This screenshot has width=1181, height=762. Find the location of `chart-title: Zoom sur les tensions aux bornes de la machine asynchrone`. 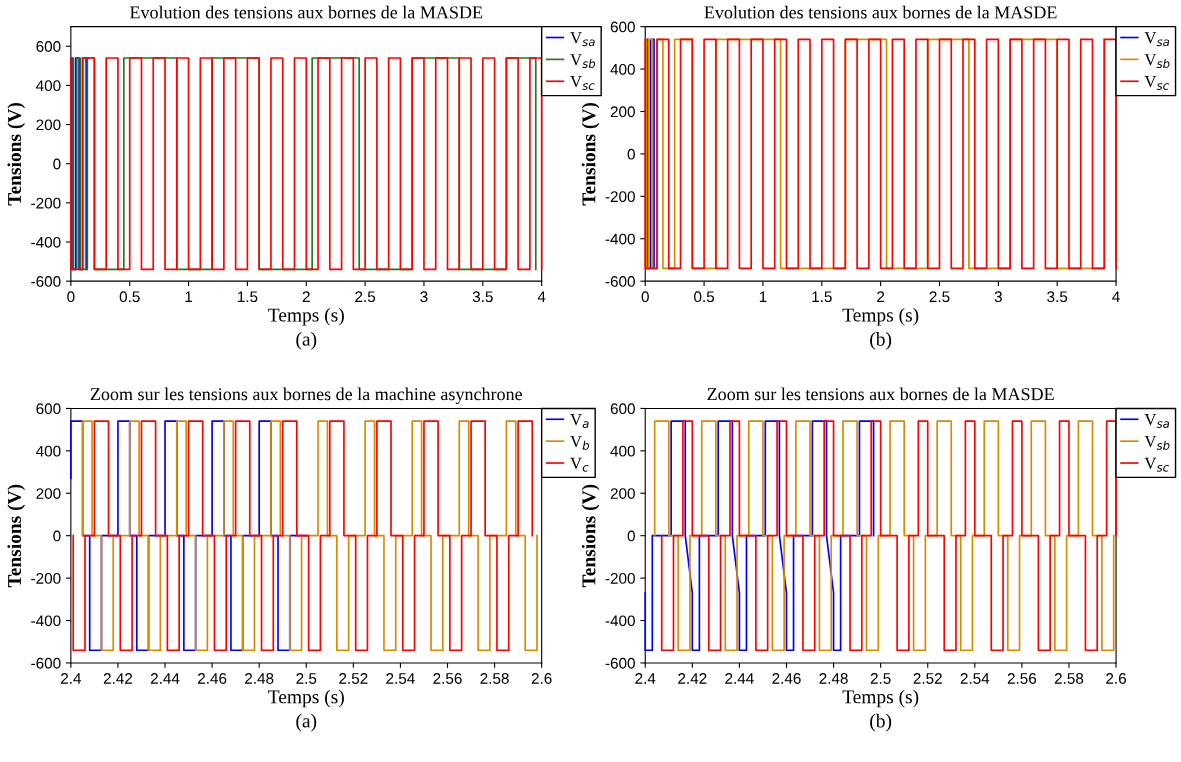

chart-title: Zoom sur les tensions aux bornes de la machine asynchrone is located at coordinates (306, 395).